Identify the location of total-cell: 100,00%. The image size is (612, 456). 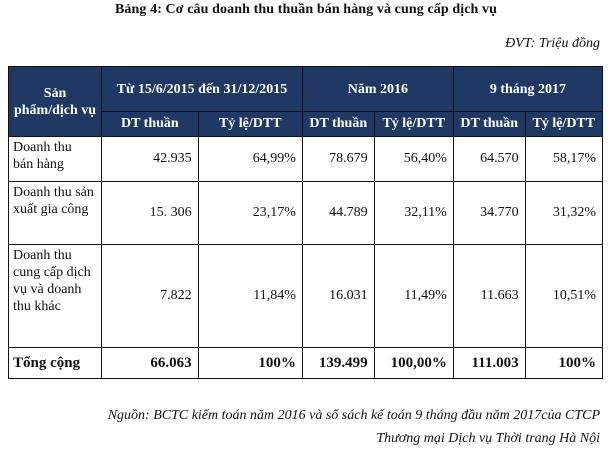
(413, 363).